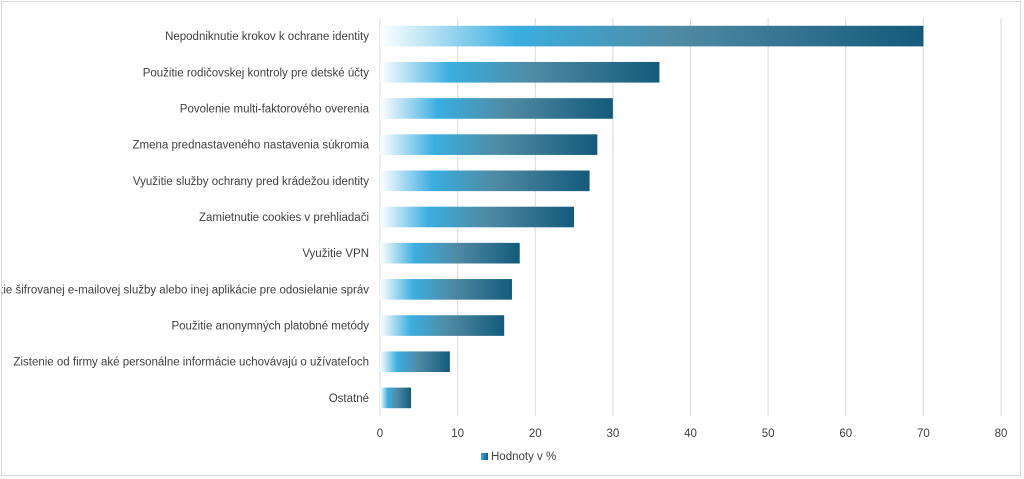  Describe the element at coordinates (523, 457) in the screenshot. I see `legend-label: Hodnoty v %` at that location.